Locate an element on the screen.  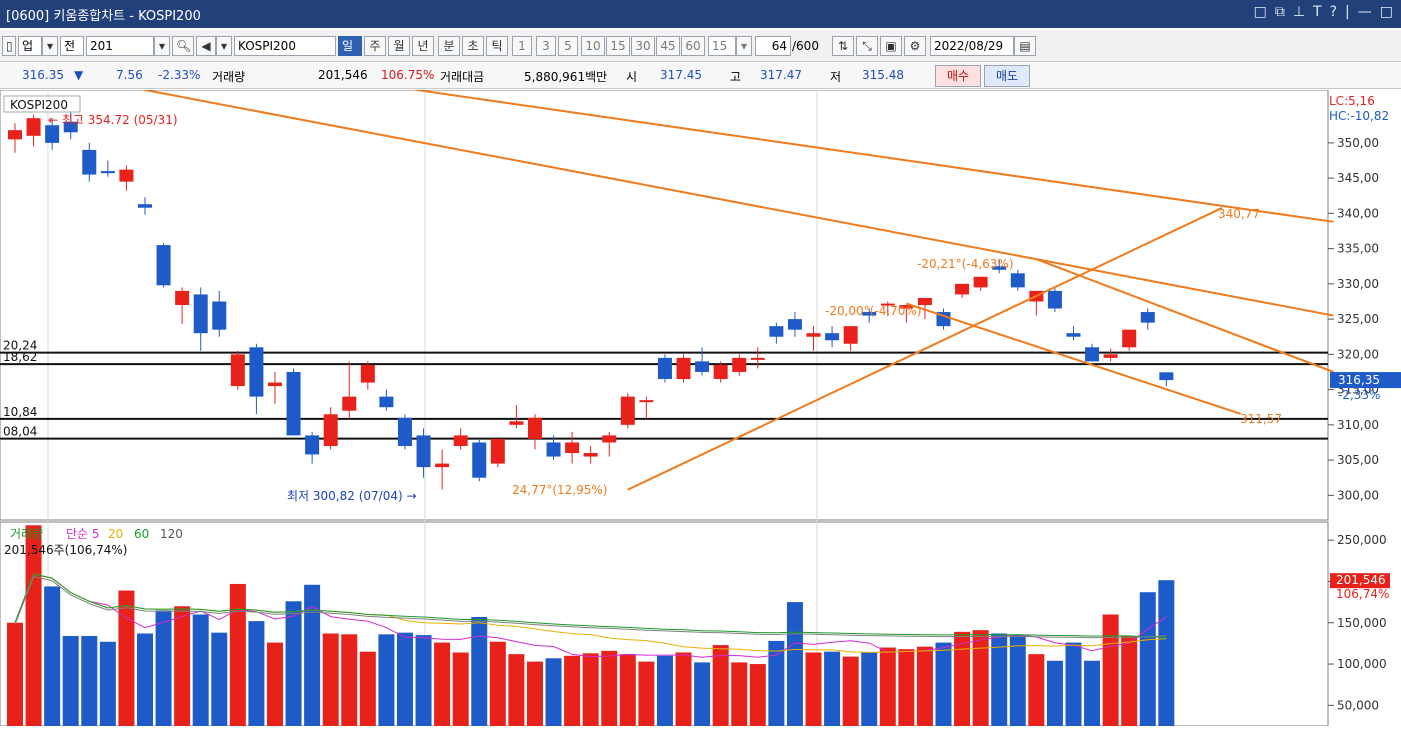
calendar-icon: ▤ is located at coordinates (1025, 46).